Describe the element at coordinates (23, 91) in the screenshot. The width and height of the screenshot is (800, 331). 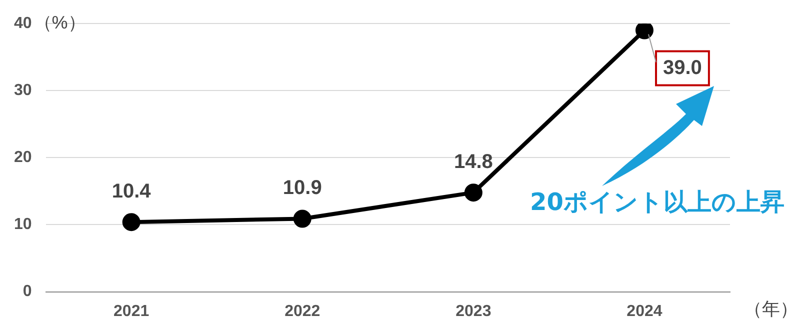
I see `y-tick-label: 30` at that location.